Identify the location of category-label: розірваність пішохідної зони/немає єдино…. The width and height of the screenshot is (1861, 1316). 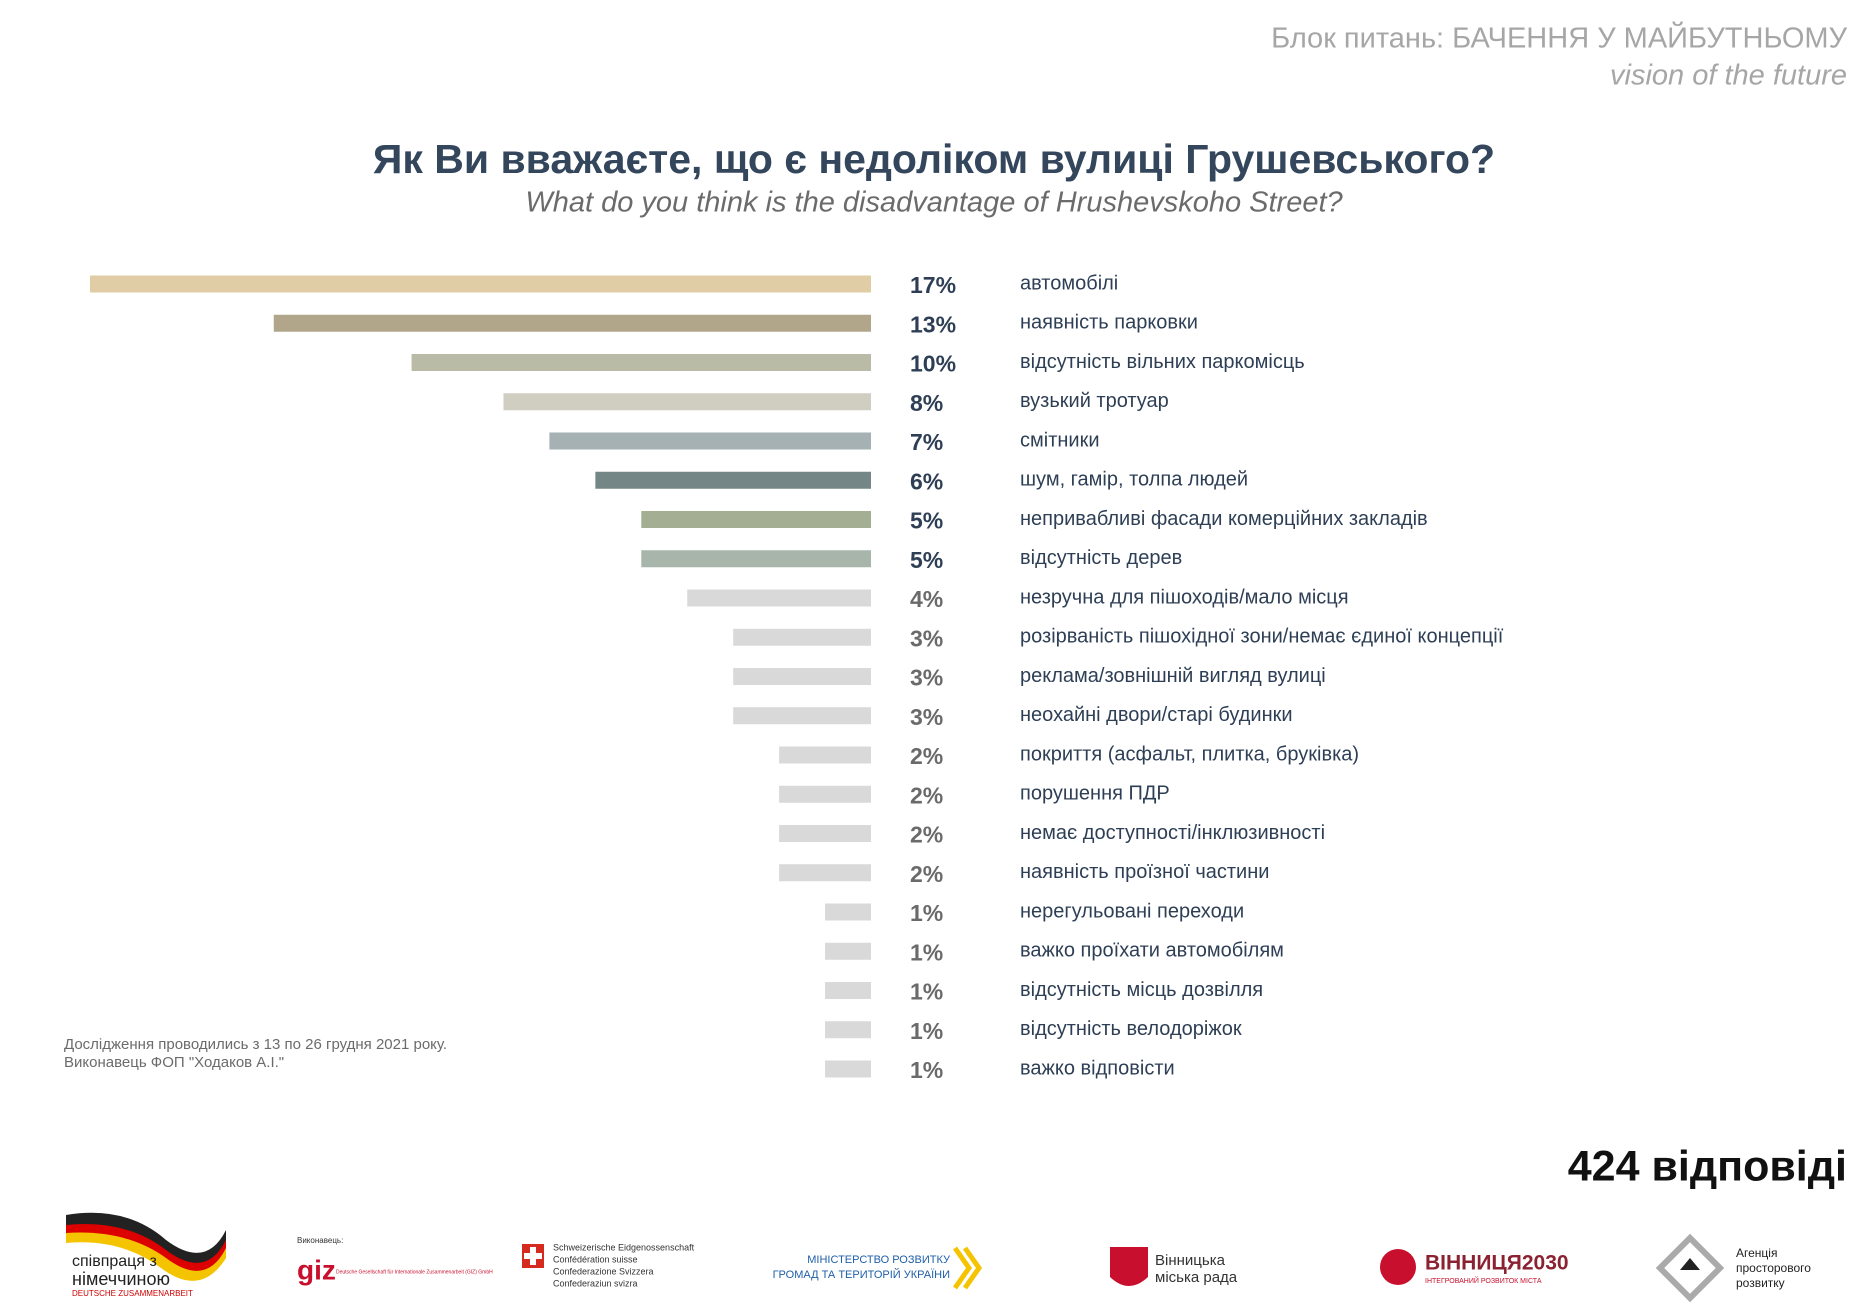
(1262, 637).